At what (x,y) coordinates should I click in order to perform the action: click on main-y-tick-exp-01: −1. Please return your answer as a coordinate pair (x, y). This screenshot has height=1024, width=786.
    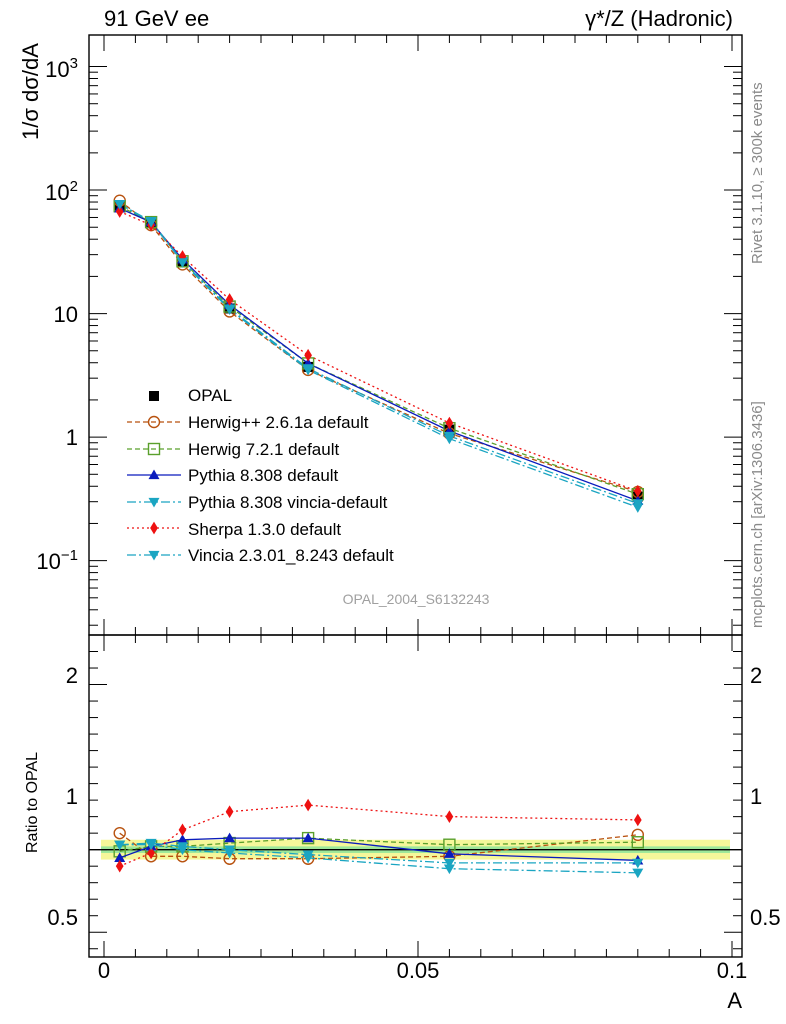
    Looking at the image, I should click on (69, 555).